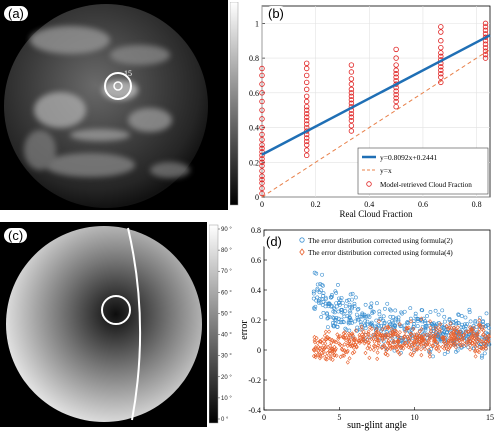 The width and height of the screenshot is (500, 432). What do you see at coordinates (16, 235) in the screenshot?
I see `panel-c-label: (c)` at bounding box center [16, 235].